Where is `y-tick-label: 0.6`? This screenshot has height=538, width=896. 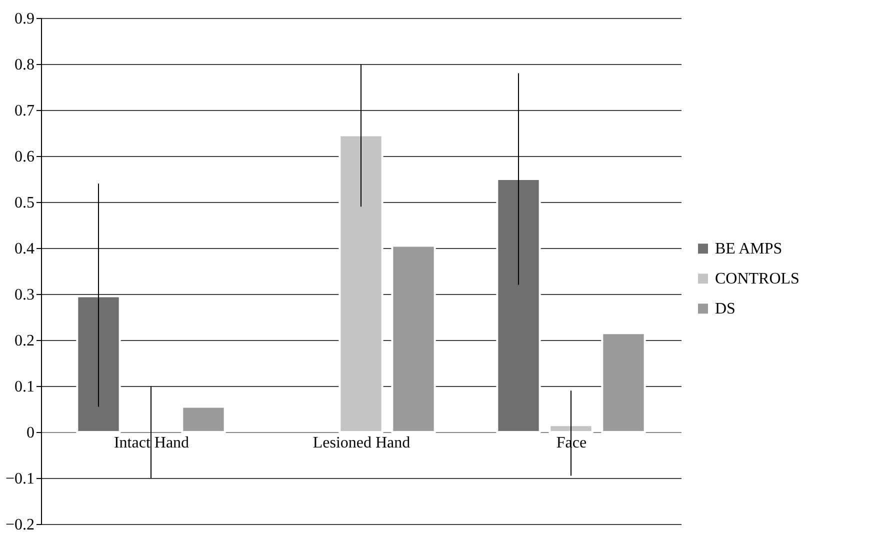
y-tick-label: 0.6 is located at coordinates (24, 157).